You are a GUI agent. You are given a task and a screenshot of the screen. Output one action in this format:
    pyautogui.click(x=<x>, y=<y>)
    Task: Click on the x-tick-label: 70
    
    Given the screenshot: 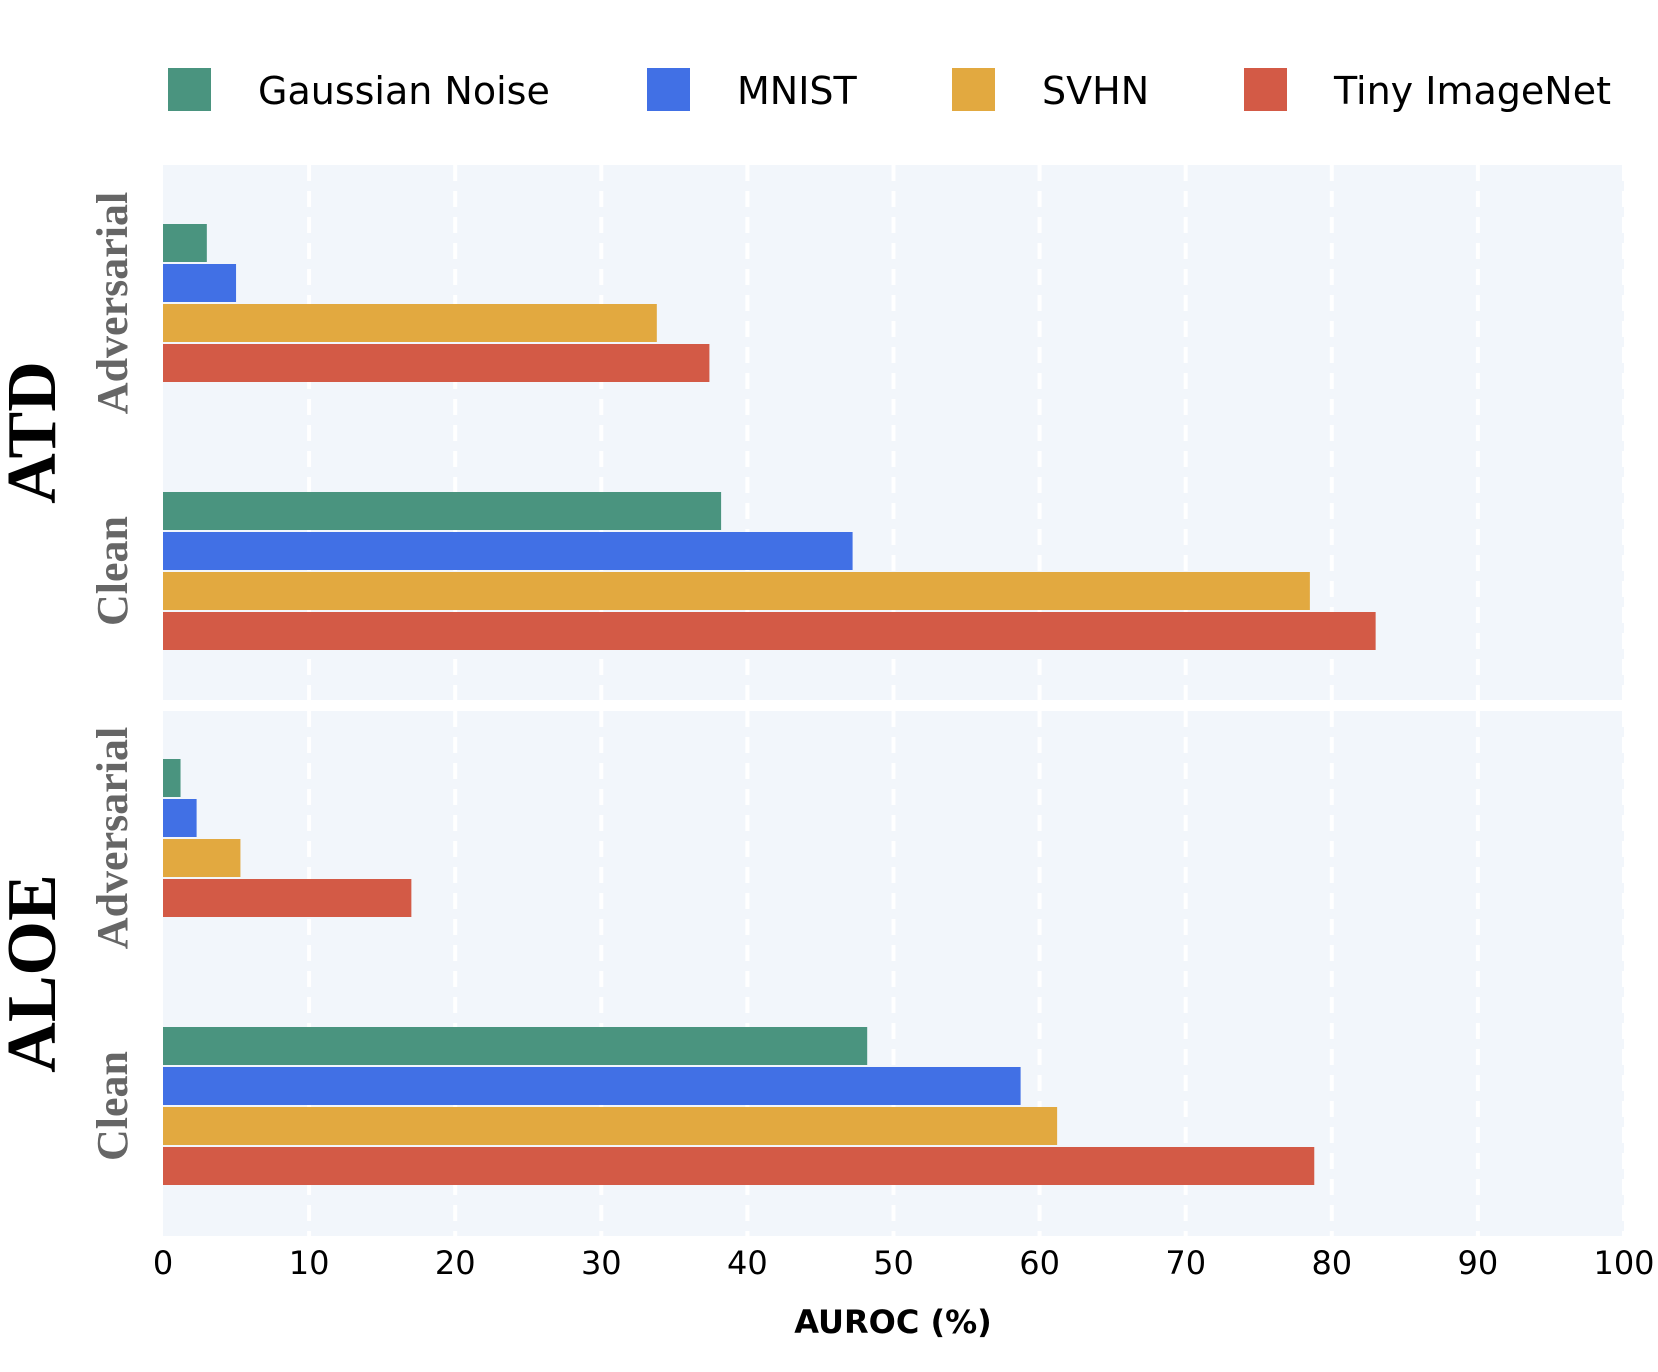 What is the action you would take?
    pyautogui.click(x=1185, y=1263)
    